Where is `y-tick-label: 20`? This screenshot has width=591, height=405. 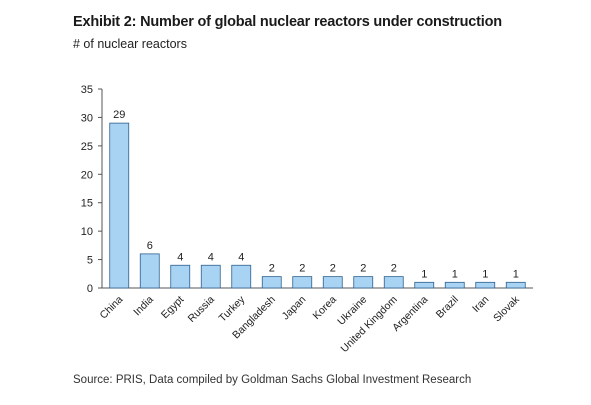 y-tick-label: 20 is located at coordinates (87, 175).